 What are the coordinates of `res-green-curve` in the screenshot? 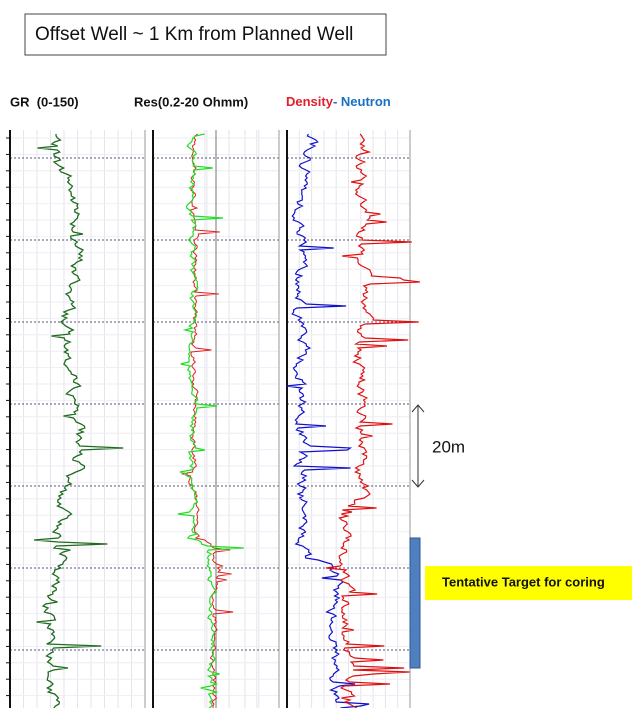 It's located at (210, 420).